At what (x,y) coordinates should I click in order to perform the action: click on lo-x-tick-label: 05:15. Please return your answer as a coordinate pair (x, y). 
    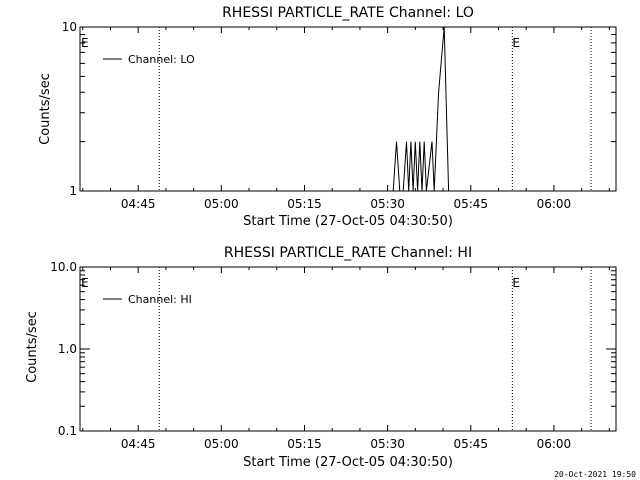
    Looking at the image, I should click on (304, 204).